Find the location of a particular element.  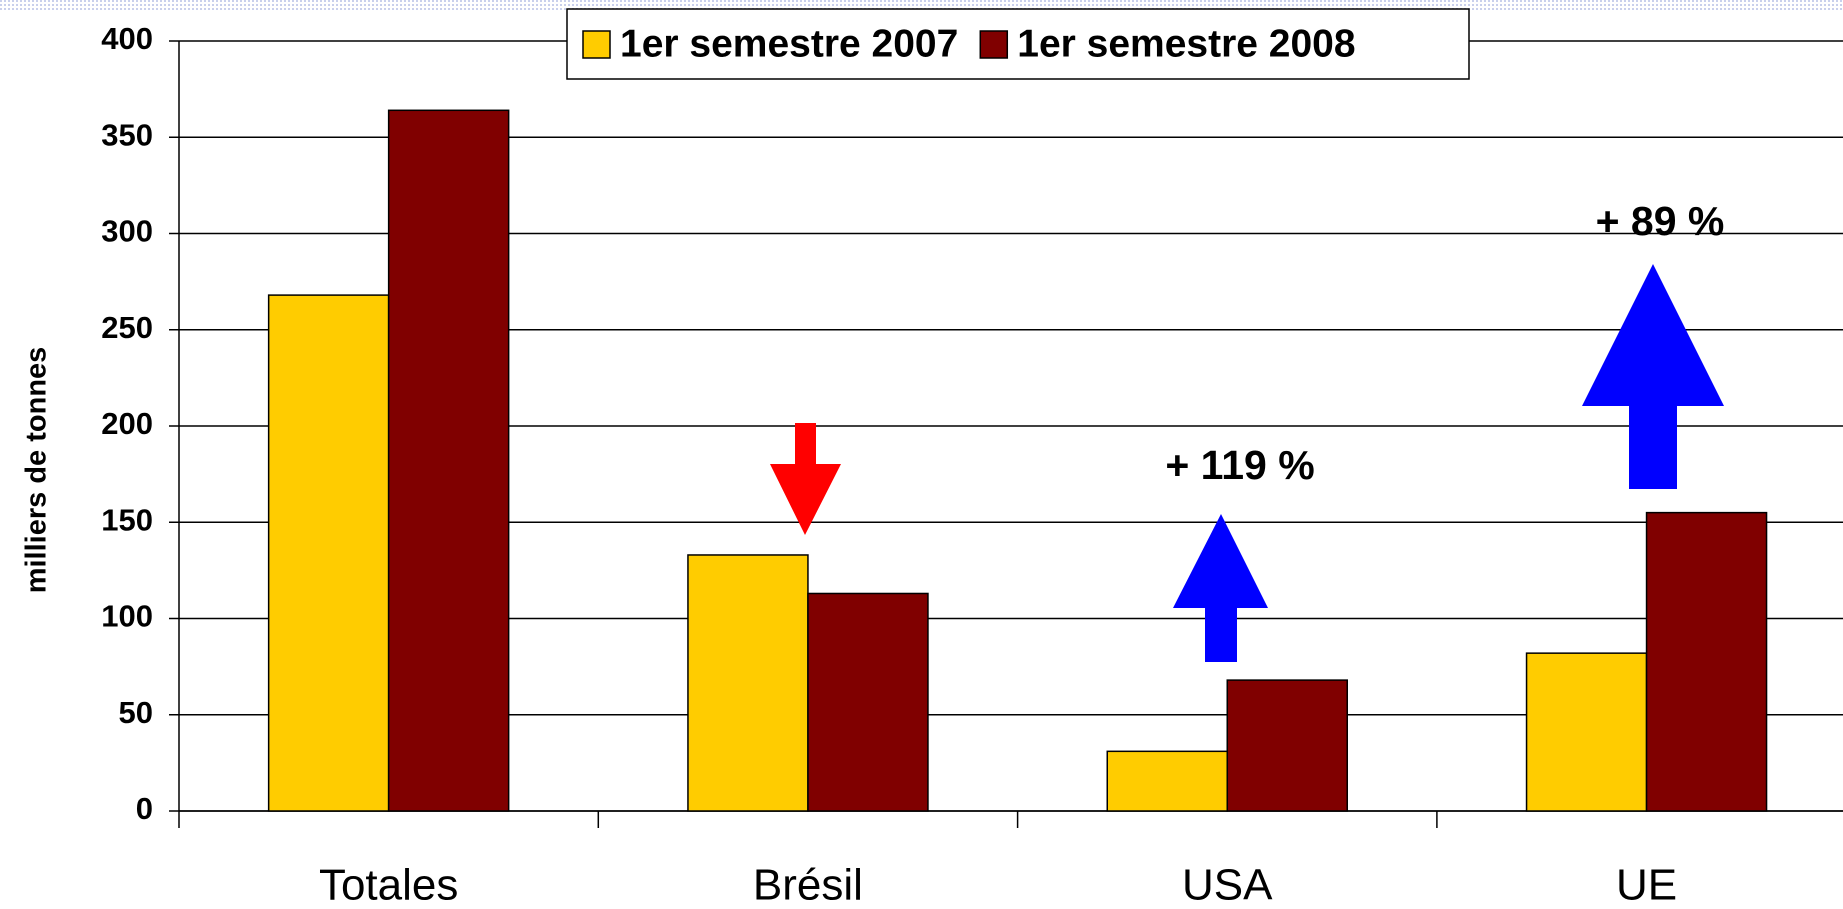

down-arrow is located at coordinates (805, 479).